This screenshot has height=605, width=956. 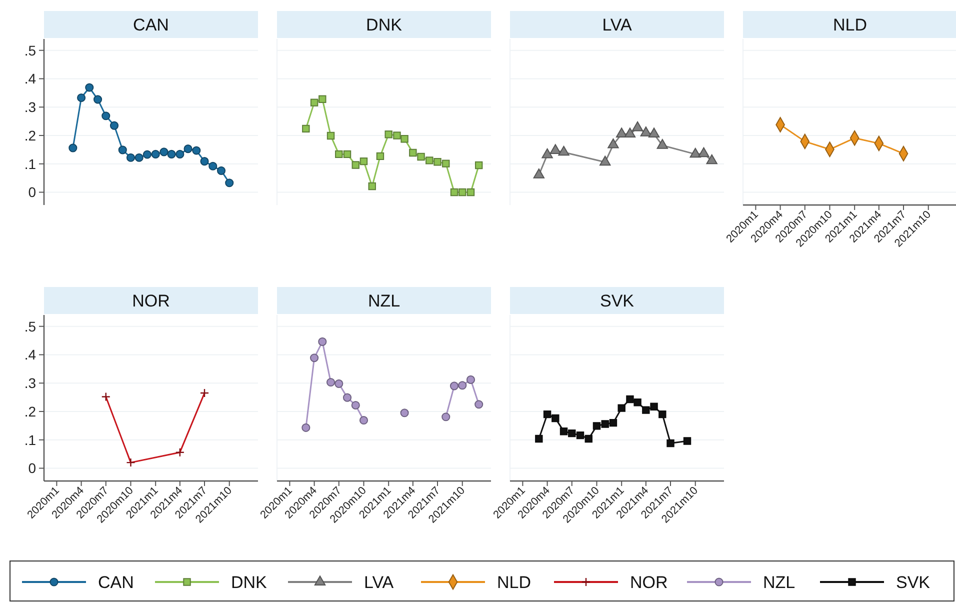 I want to click on legend-label: CAN, so click(x=116, y=582).